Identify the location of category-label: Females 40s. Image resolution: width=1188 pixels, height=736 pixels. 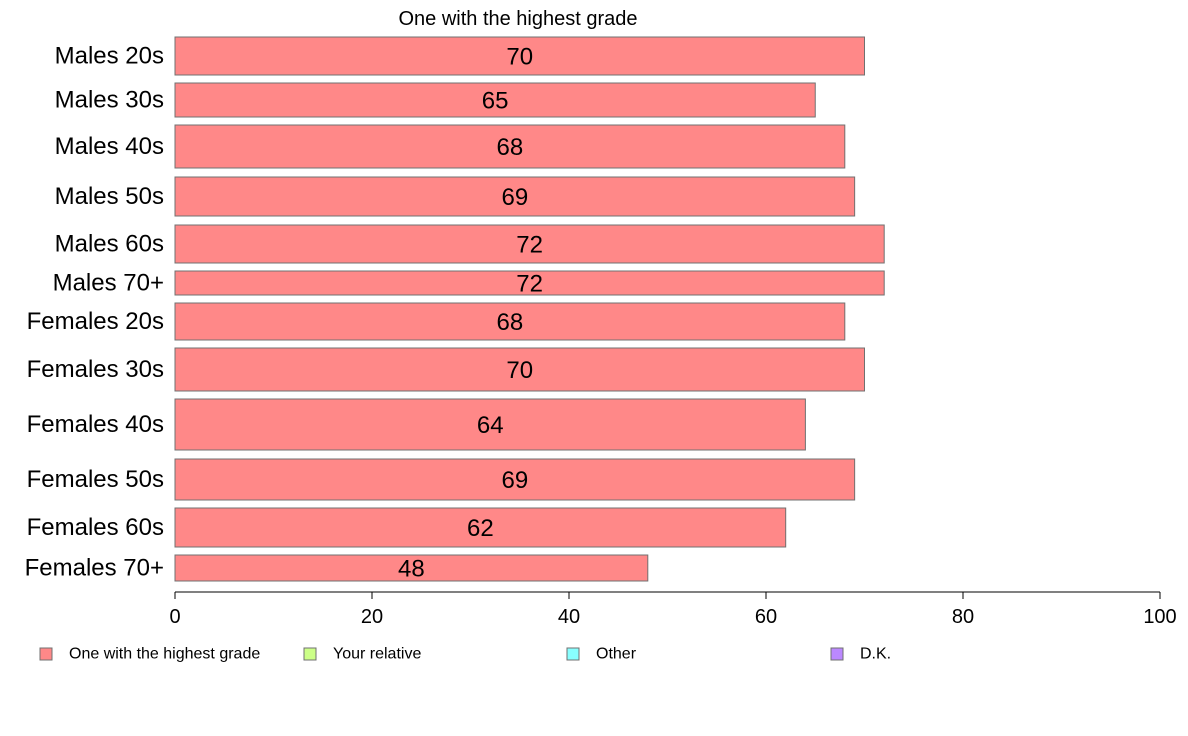
(95, 424).